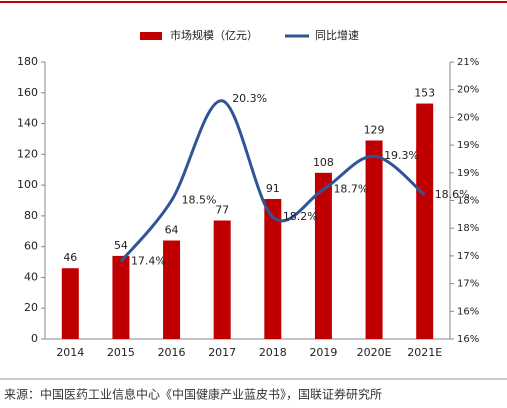  I want to click on legend-label: 市场规模（亿元）, so click(214, 35).